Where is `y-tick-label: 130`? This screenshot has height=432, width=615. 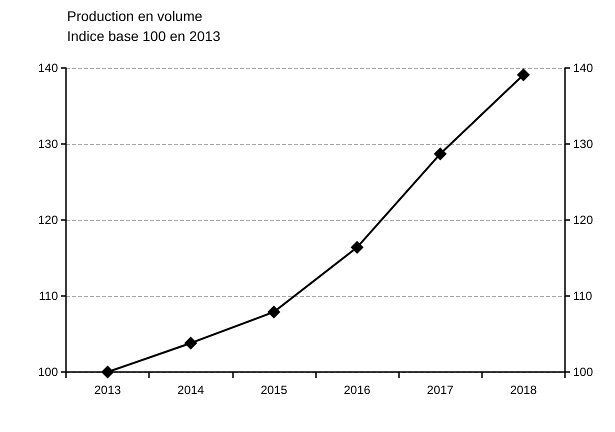 y-tick-label: 130 is located at coordinates (48, 144).